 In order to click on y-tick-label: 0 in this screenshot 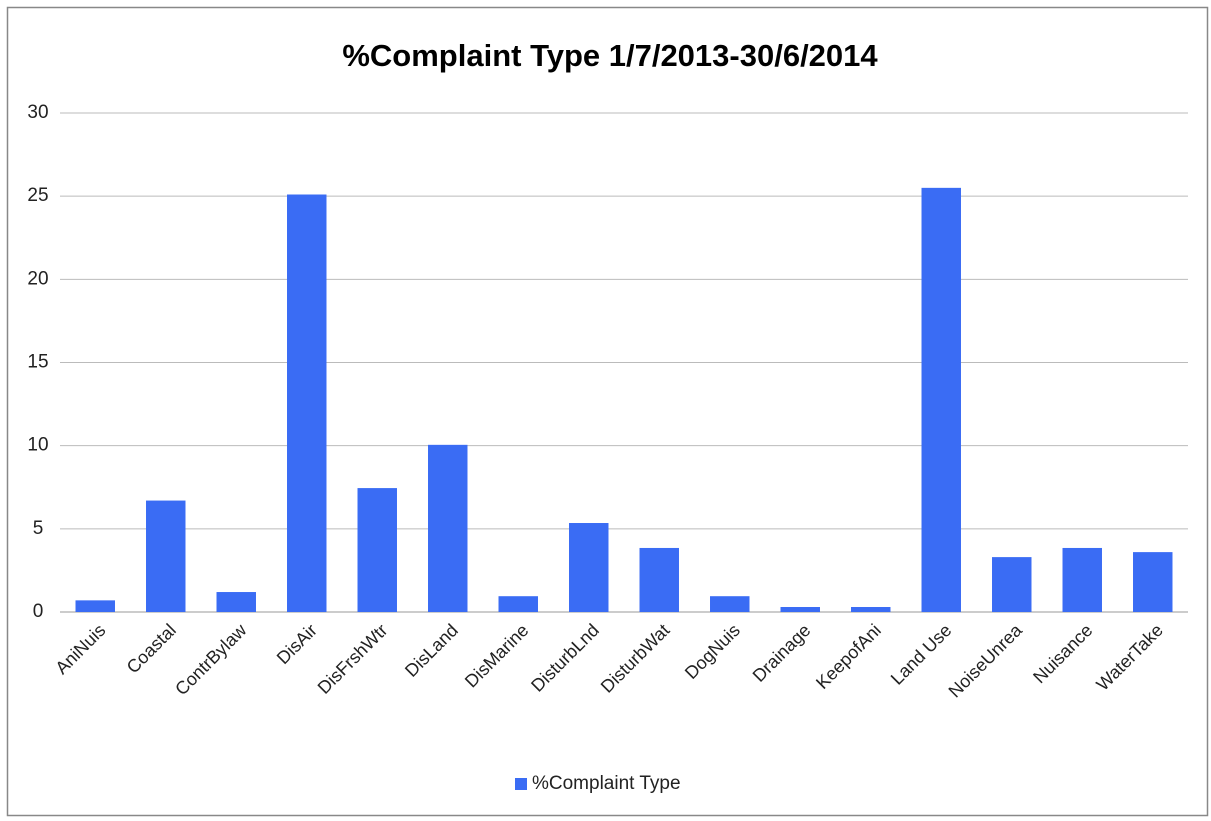, I will do `click(38, 611)`.